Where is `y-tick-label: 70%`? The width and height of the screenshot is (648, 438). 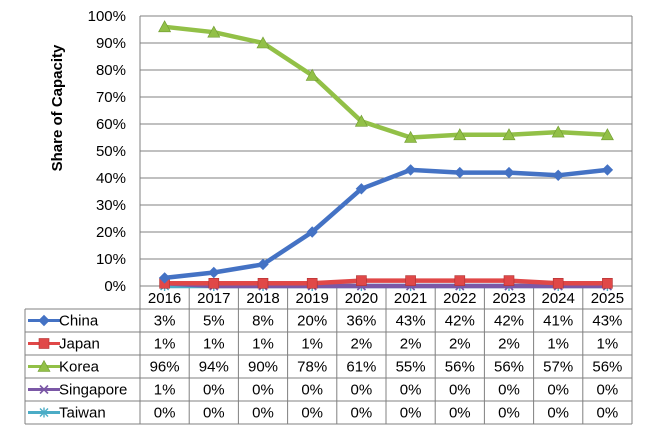 y-tick-label: 70% is located at coordinates (111, 97).